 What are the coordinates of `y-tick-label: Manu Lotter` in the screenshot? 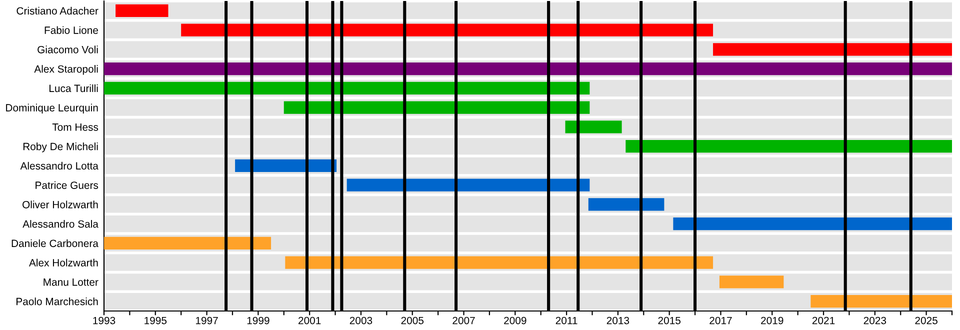 It's located at (71, 282).